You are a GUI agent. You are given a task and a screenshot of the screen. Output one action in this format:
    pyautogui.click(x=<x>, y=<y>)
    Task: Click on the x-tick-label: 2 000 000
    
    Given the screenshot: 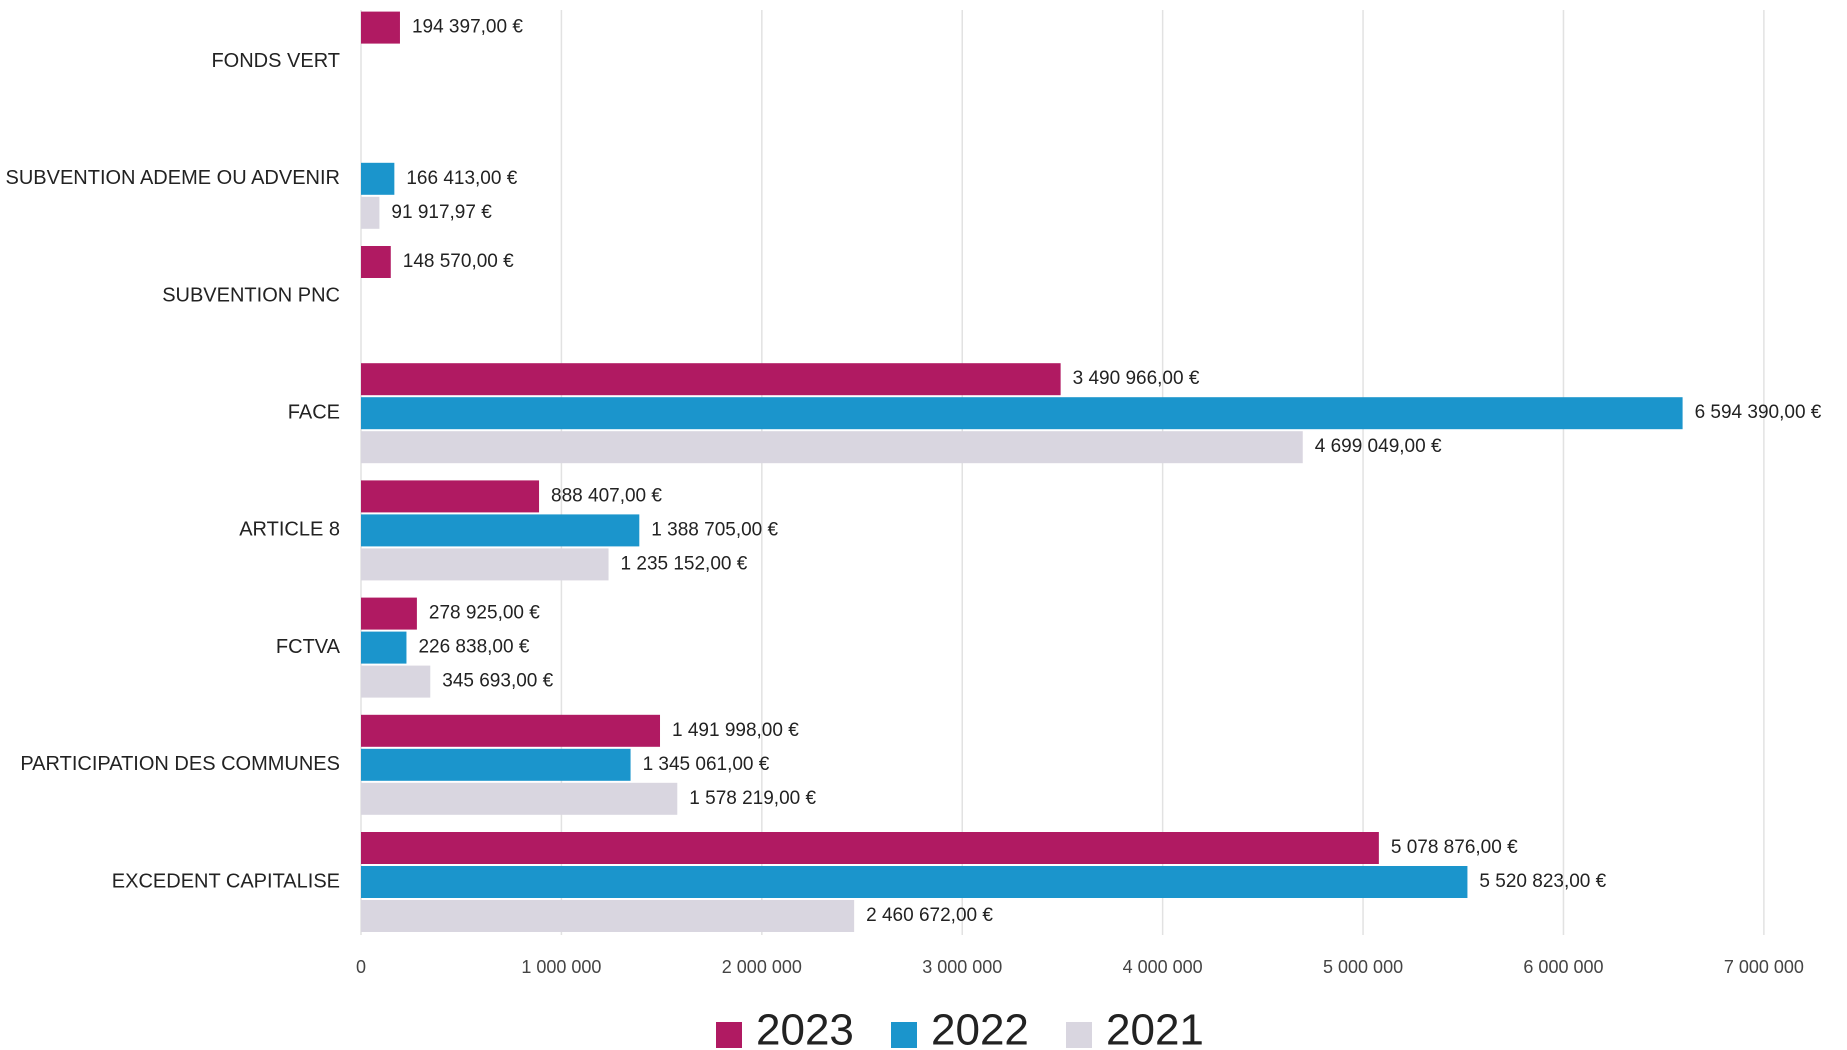 What is the action you would take?
    pyautogui.click(x=762, y=967)
    